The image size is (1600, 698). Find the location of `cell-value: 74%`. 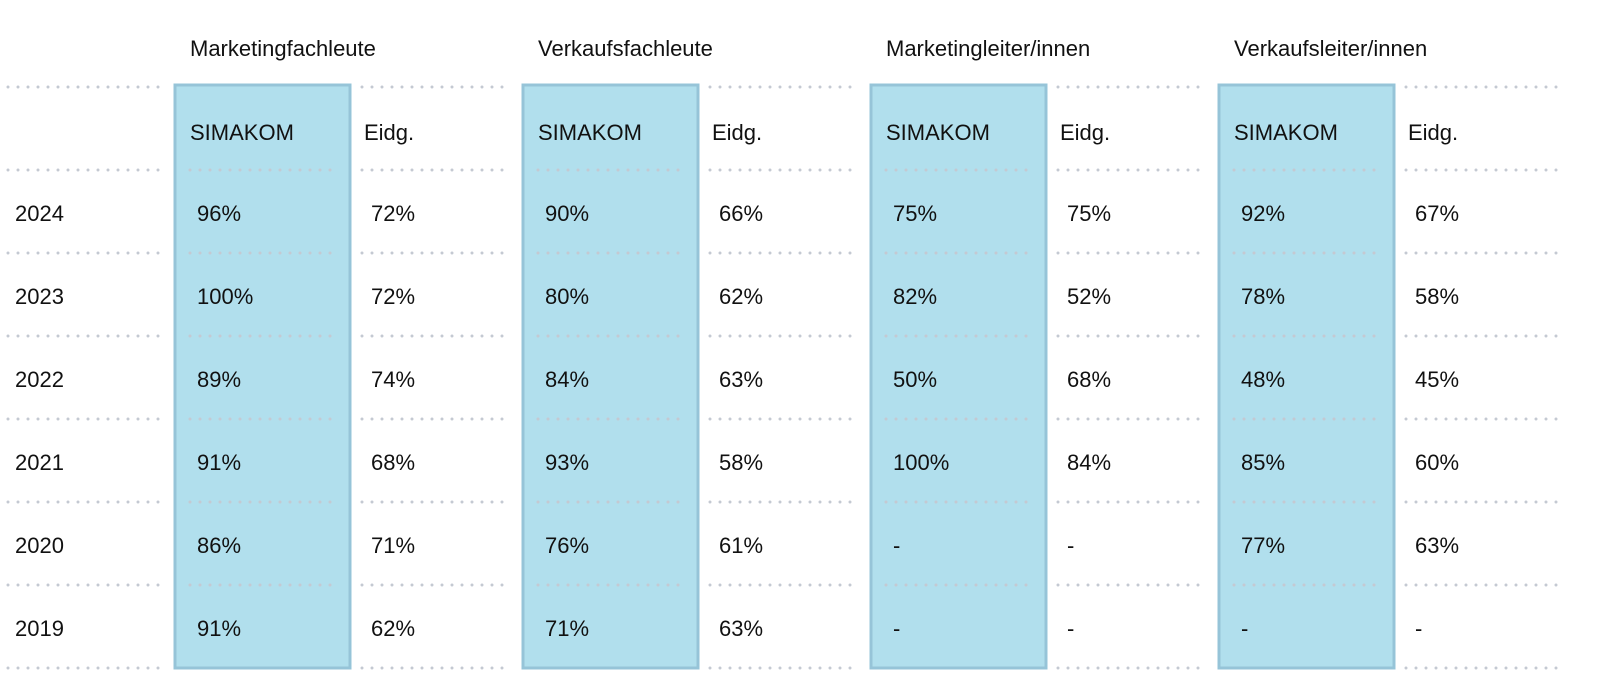

cell-value: 74% is located at coordinates (393, 379).